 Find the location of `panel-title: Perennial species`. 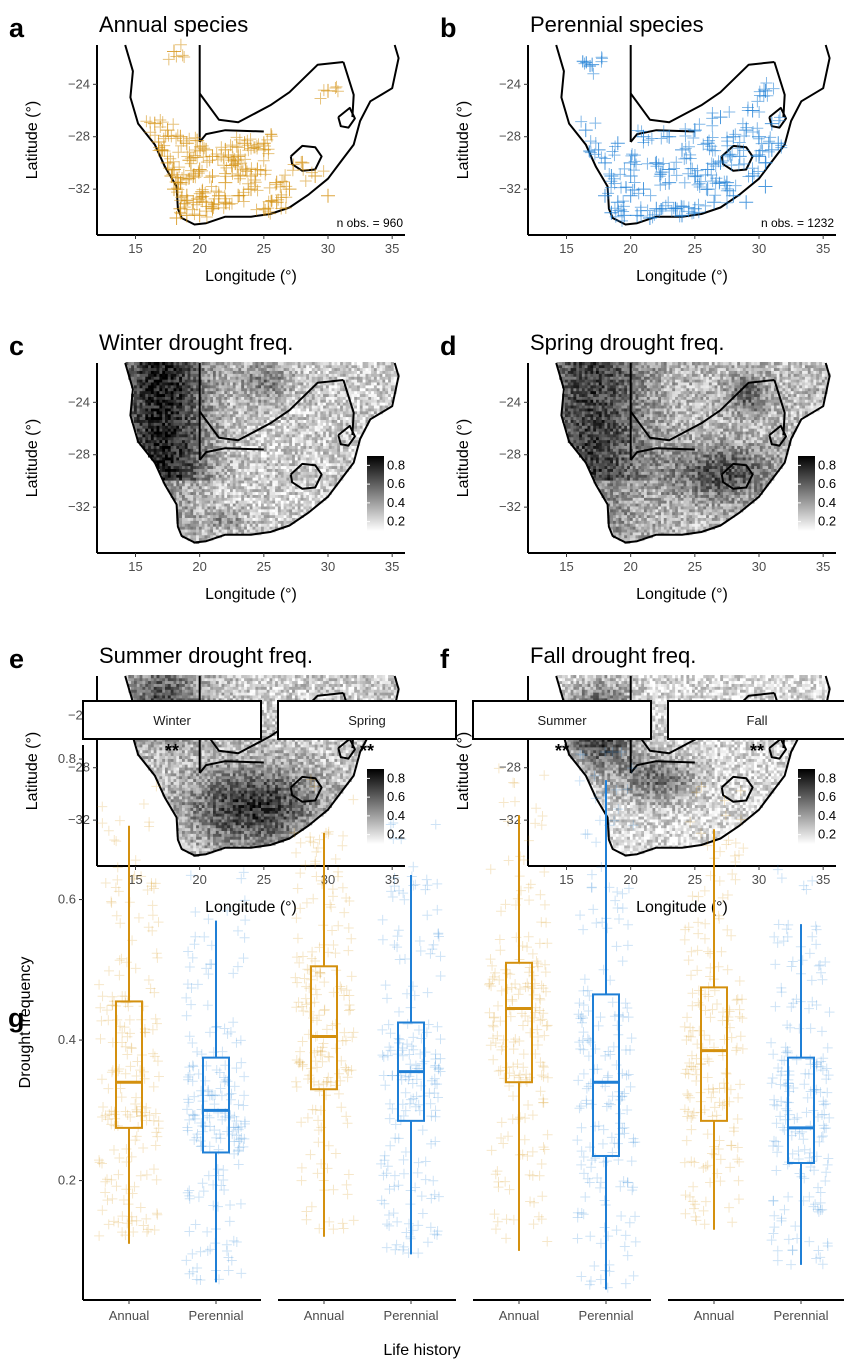

panel-title: Perennial species is located at coordinates (617, 24).